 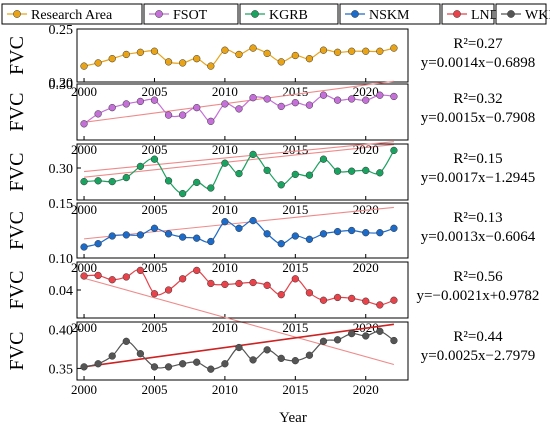 What do you see at coordinates (477, 99) in the screenshot?
I see `r2-annotation: R²=0.32` at bounding box center [477, 99].